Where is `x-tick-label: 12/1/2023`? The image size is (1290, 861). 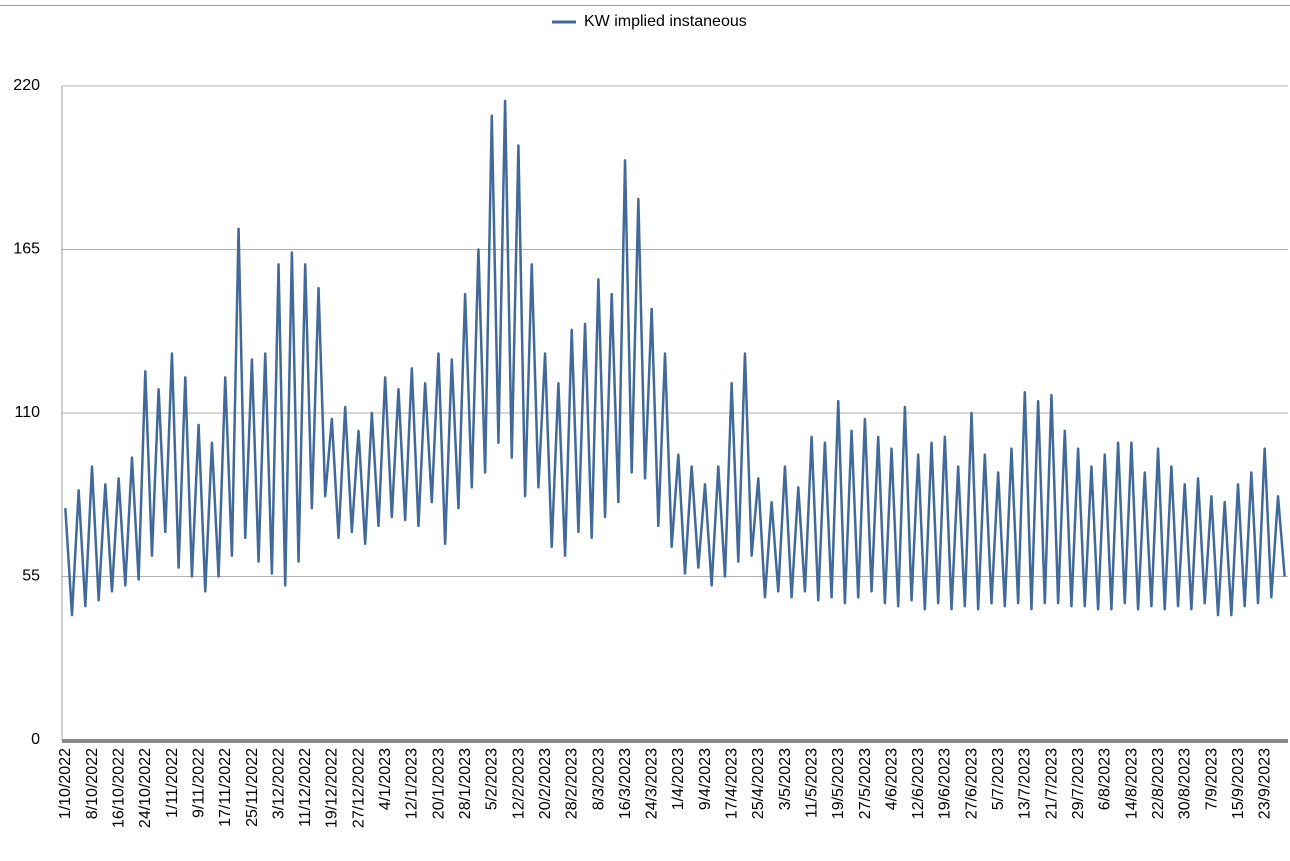 x-tick-label: 12/1/2023 is located at coordinates (412, 783).